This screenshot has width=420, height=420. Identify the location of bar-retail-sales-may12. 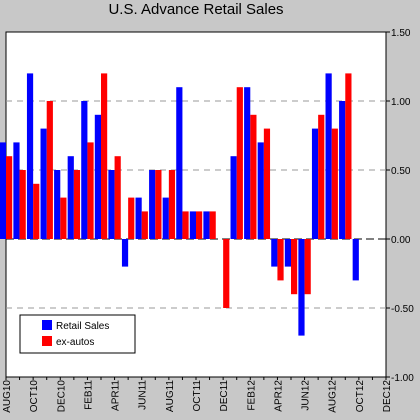
(287, 253).